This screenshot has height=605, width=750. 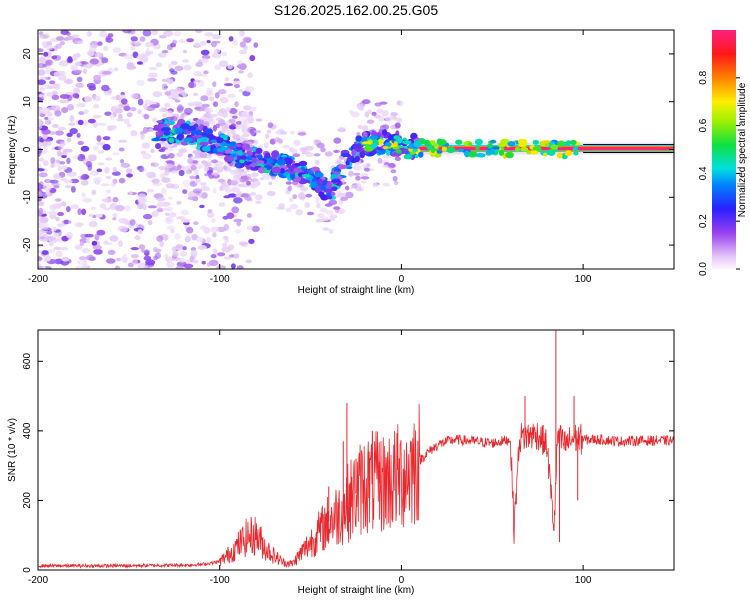 I want to click on snr-y-axis-label: SNR (10 * v/v), so click(x=12, y=450).